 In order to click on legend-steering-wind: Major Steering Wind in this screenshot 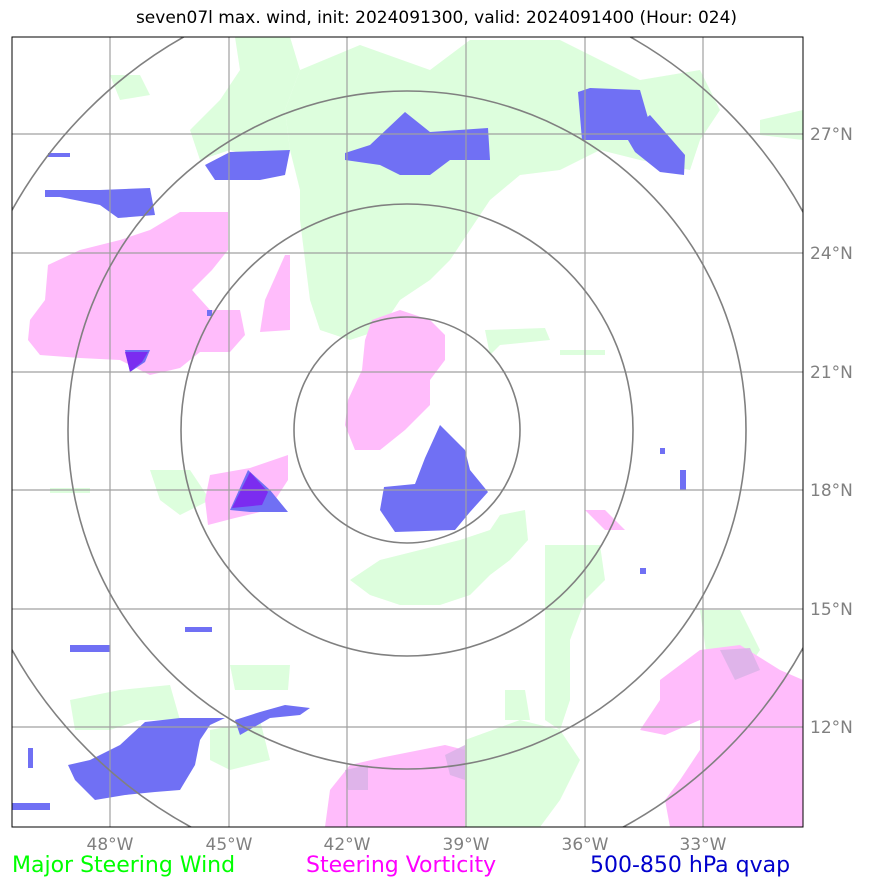, I will do `click(124, 865)`.